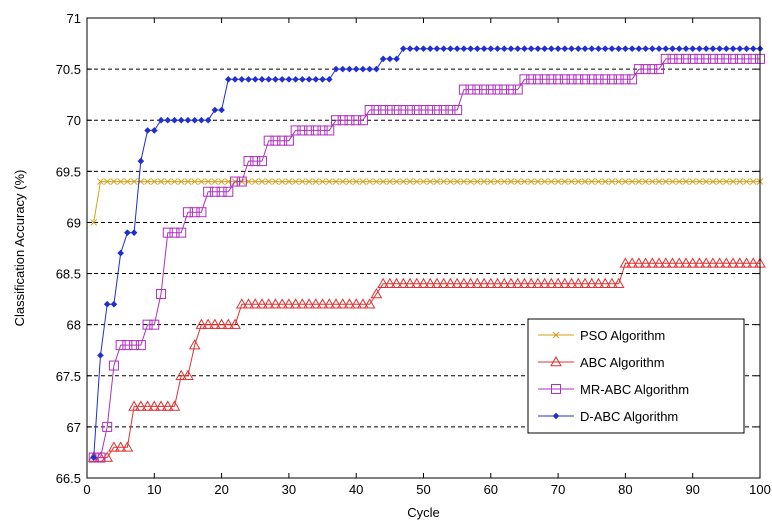 Image resolution: width=772 pixels, height=526 pixels. I want to click on x-tick-label: 20, so click(221, 489).